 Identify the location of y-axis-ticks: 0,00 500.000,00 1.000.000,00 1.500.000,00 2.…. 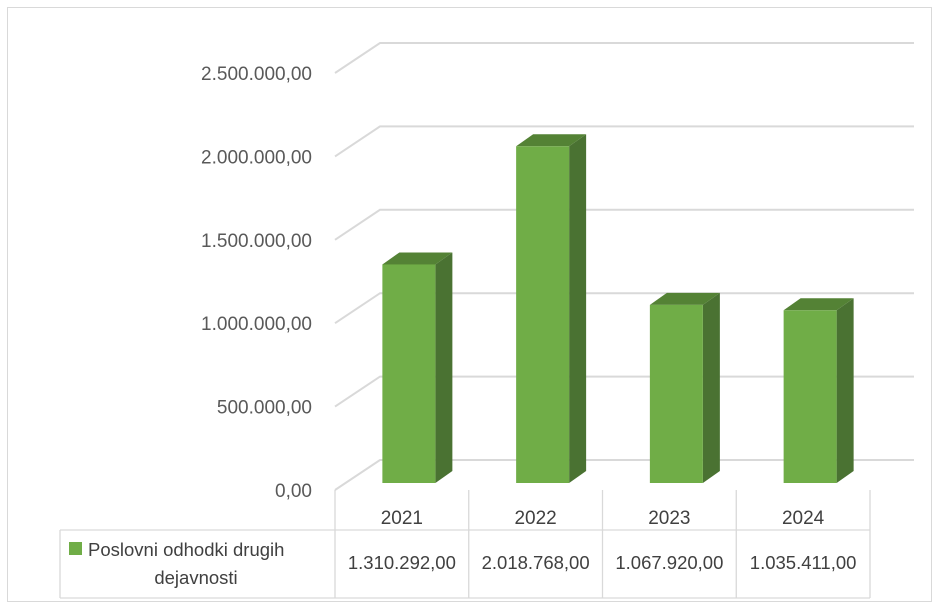
(256, 283).